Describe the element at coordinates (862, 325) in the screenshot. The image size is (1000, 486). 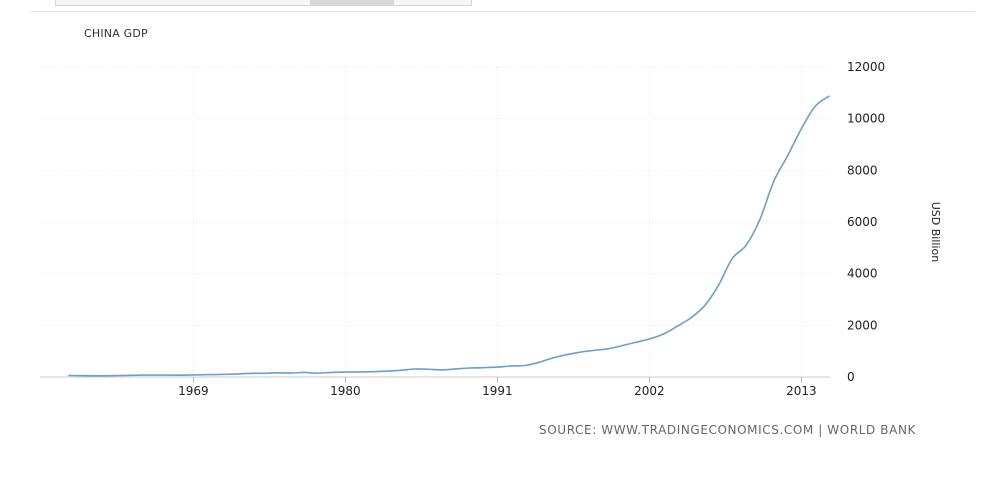
I see `y-tick-label: 2000` at that location.